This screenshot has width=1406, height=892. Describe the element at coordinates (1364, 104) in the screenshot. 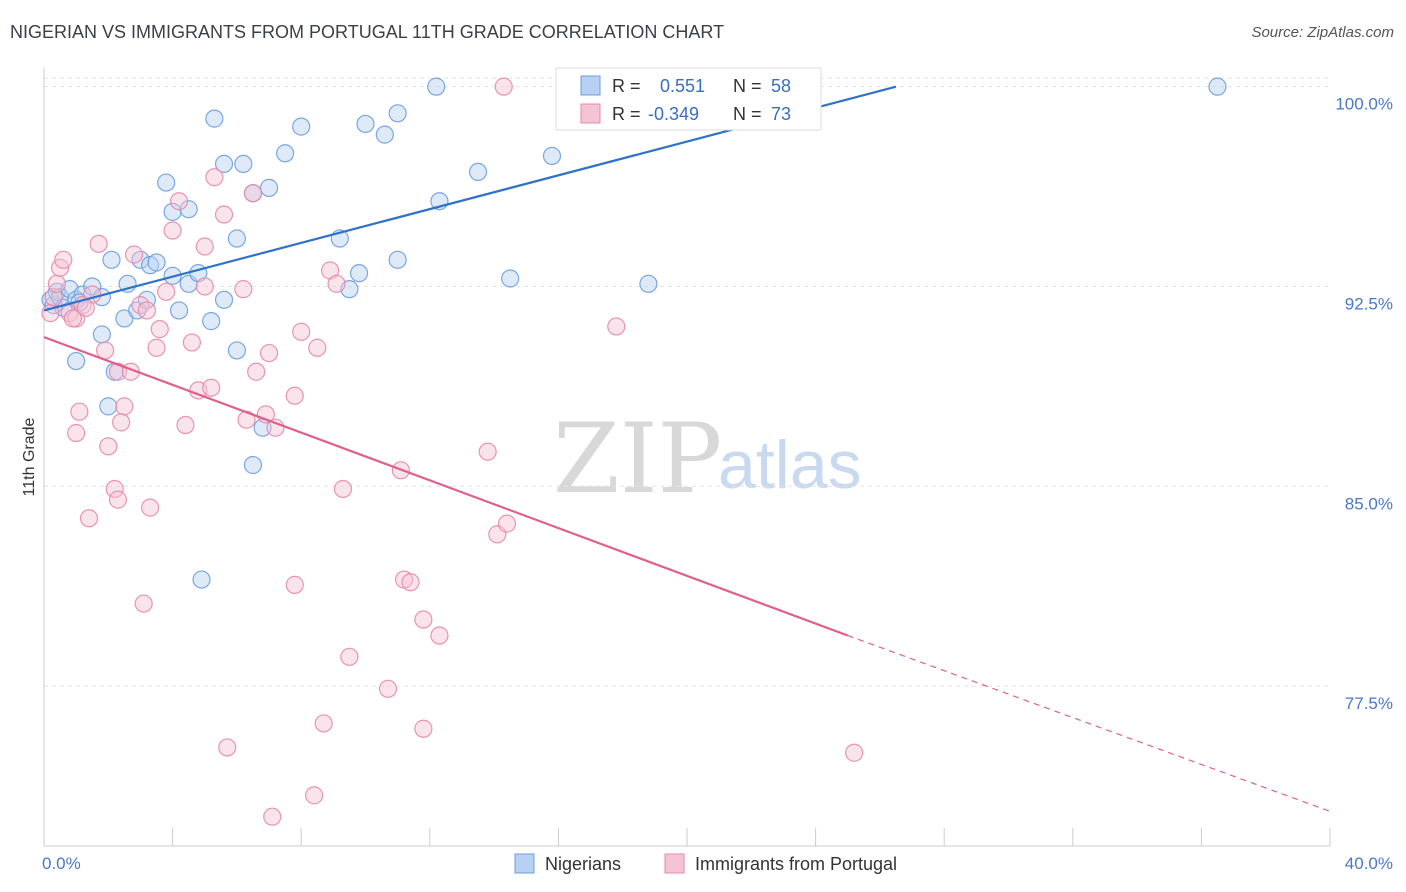

I see `y-tick-label: 100.0%` at that location.